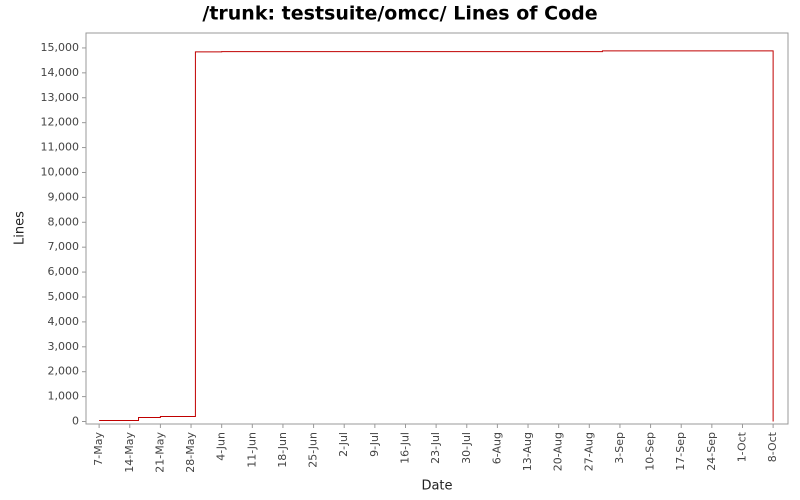 The image size is (800, 500). I want to click on y-tick-label: 11,000, so click(60, 147).